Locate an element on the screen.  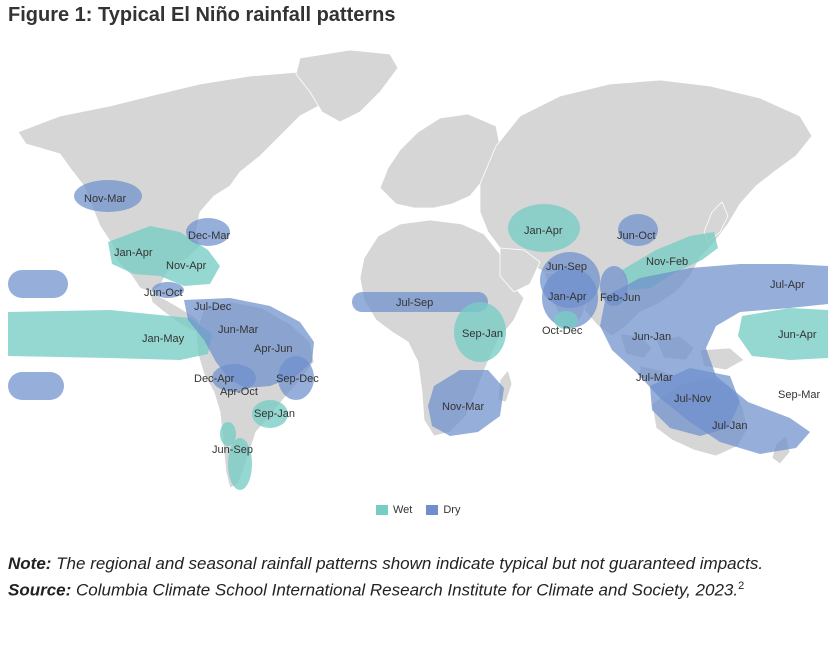
region-nov-feb is located at coordinates (670, 261).